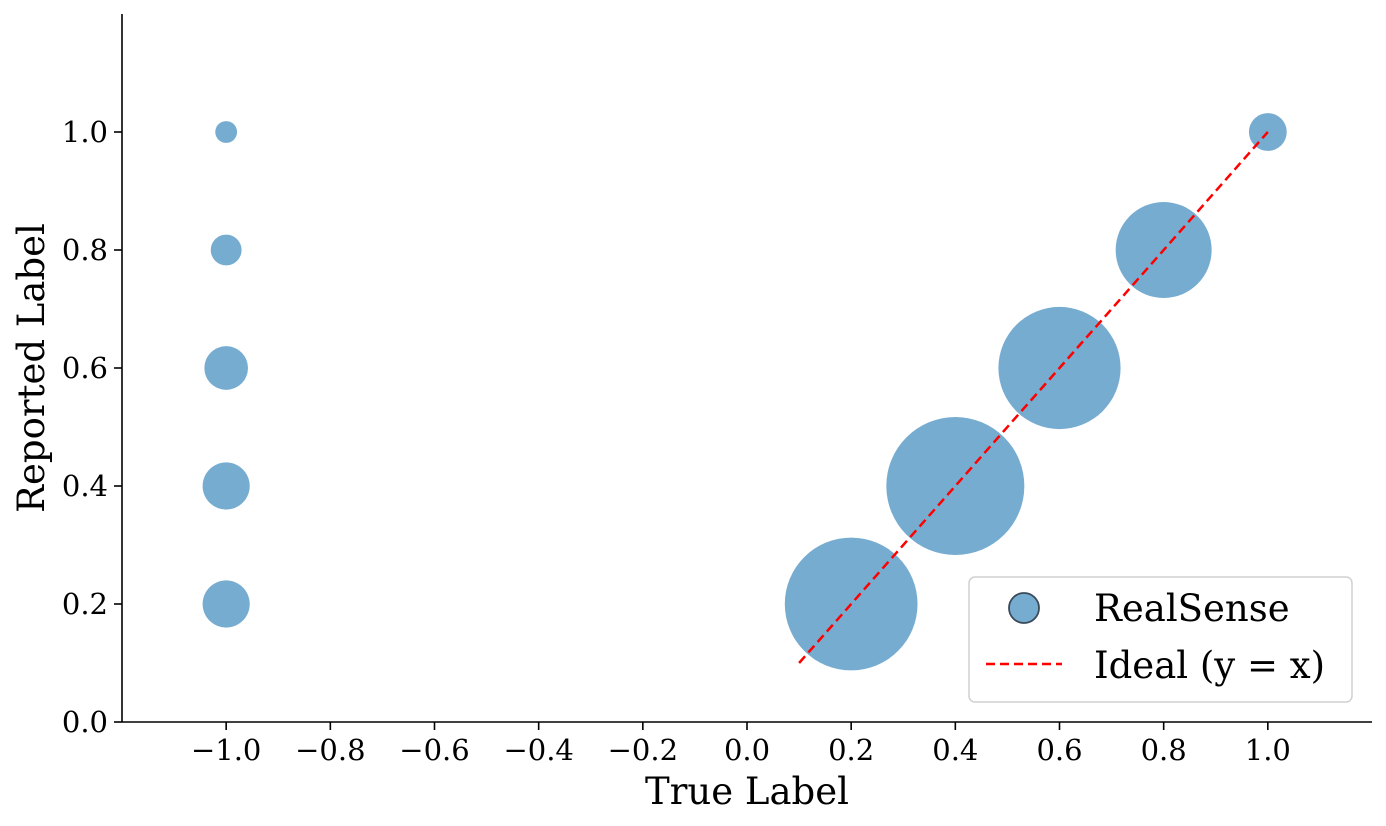 The image size is (1386, 826). What do you see at coordinates (747, 791) in the screenshot?
I see `x-axis-label: True Label` at bounding box center [747, 791].